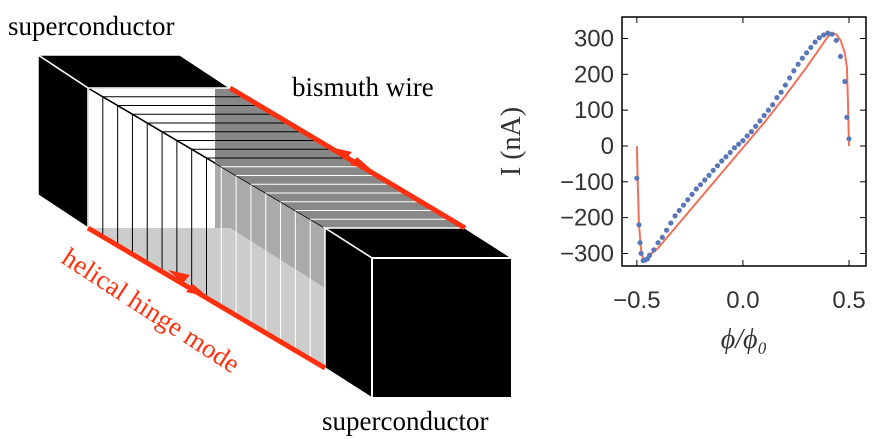  What do you see at coordinates (587, 182) in the screenshot?
I see `y-tick-label: −100` at bounding box center [587, 182].